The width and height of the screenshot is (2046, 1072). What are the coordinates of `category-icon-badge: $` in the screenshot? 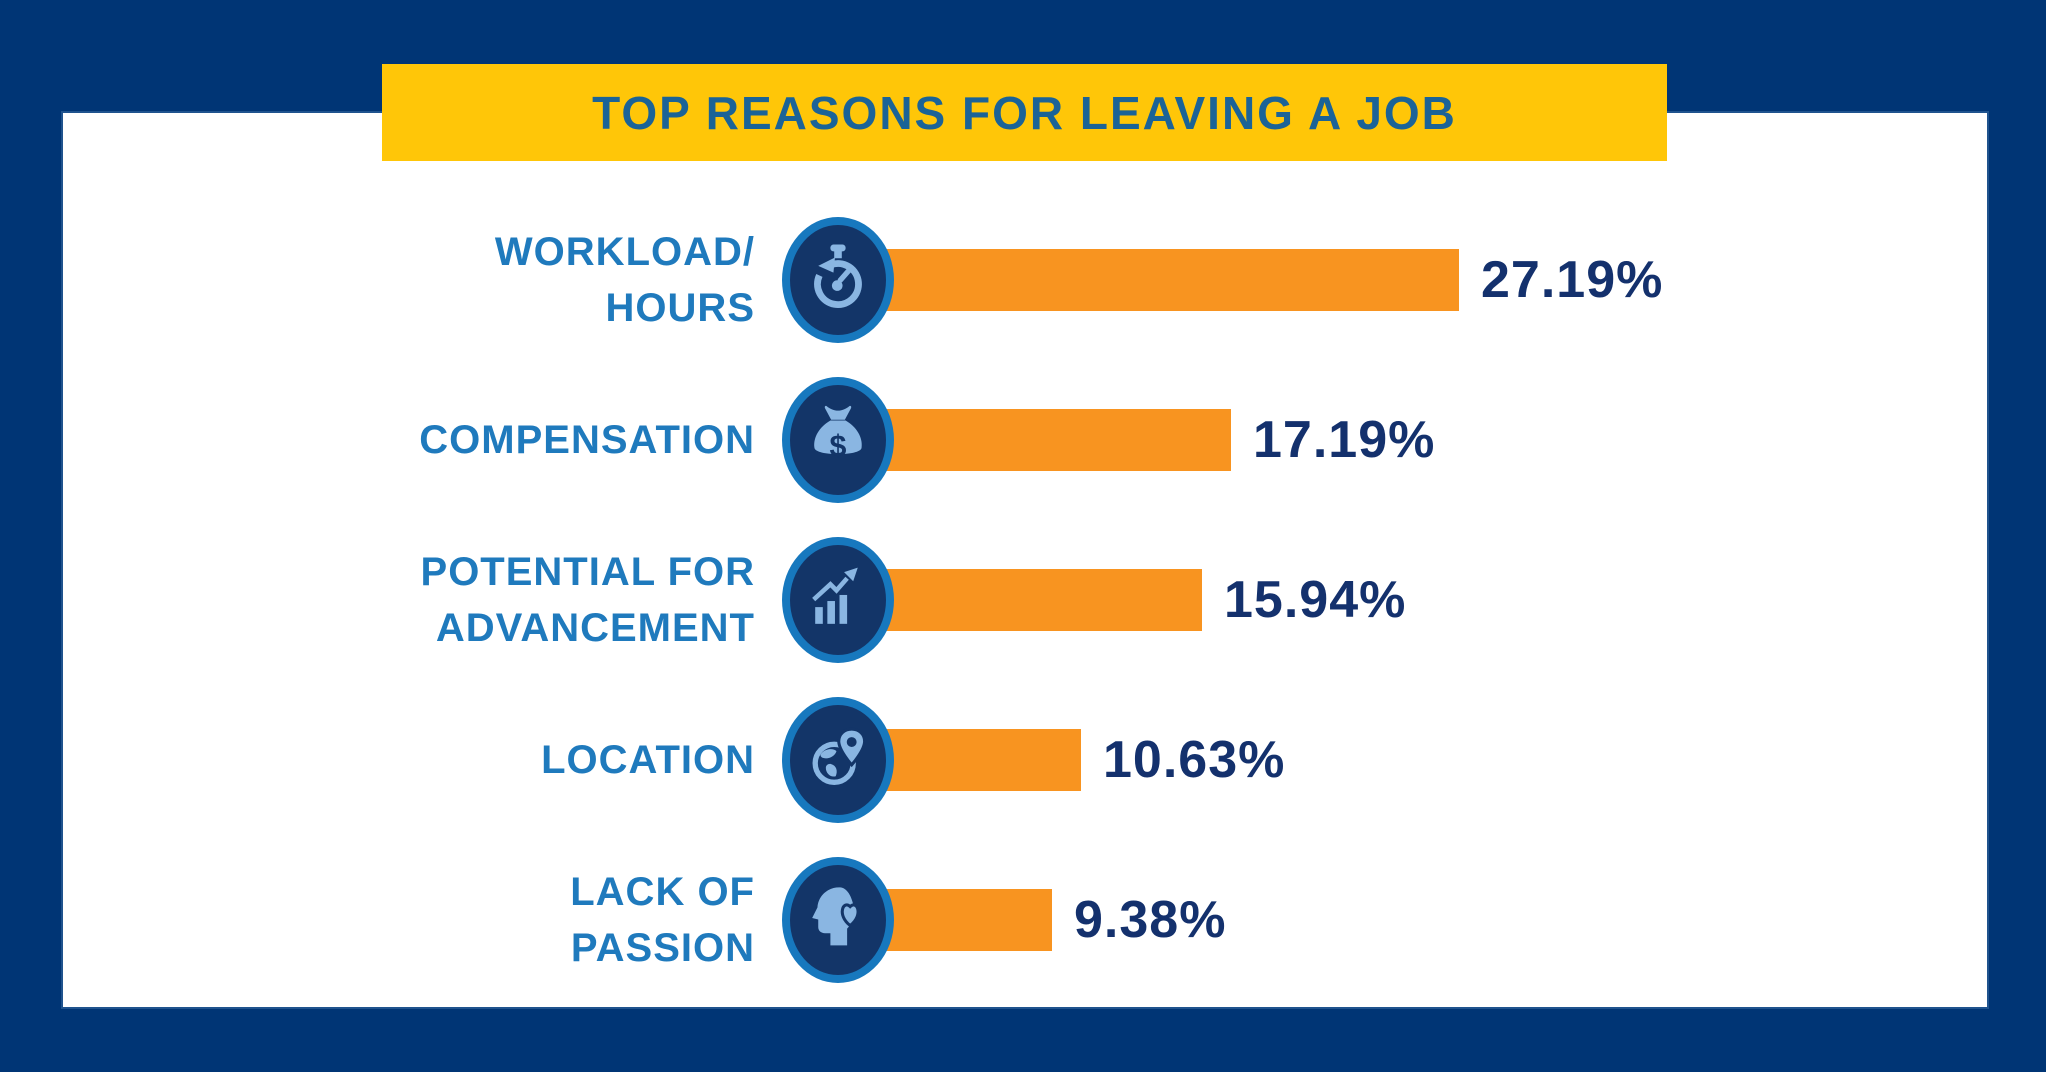 It's located at (838, 440).